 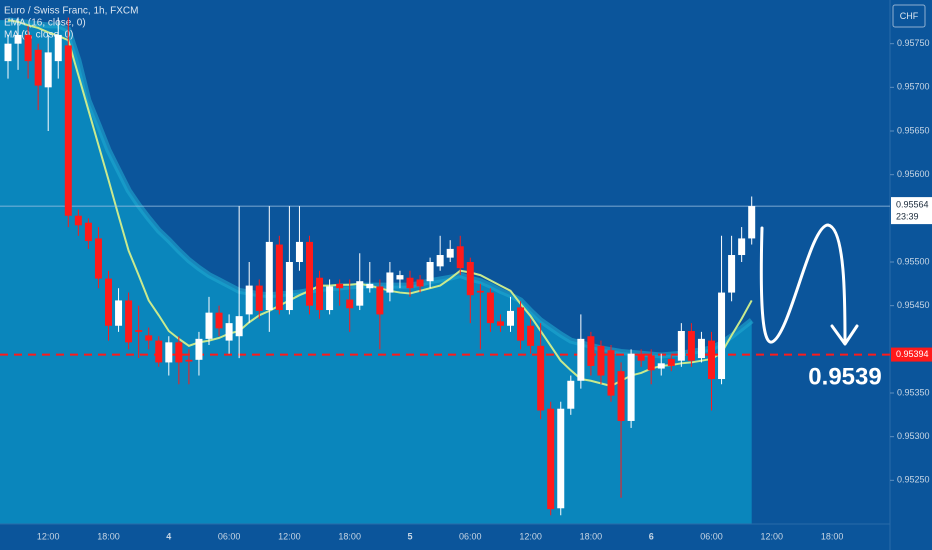 I want to click on y-tick-label: 0.95350, so click(x=913, y=392).